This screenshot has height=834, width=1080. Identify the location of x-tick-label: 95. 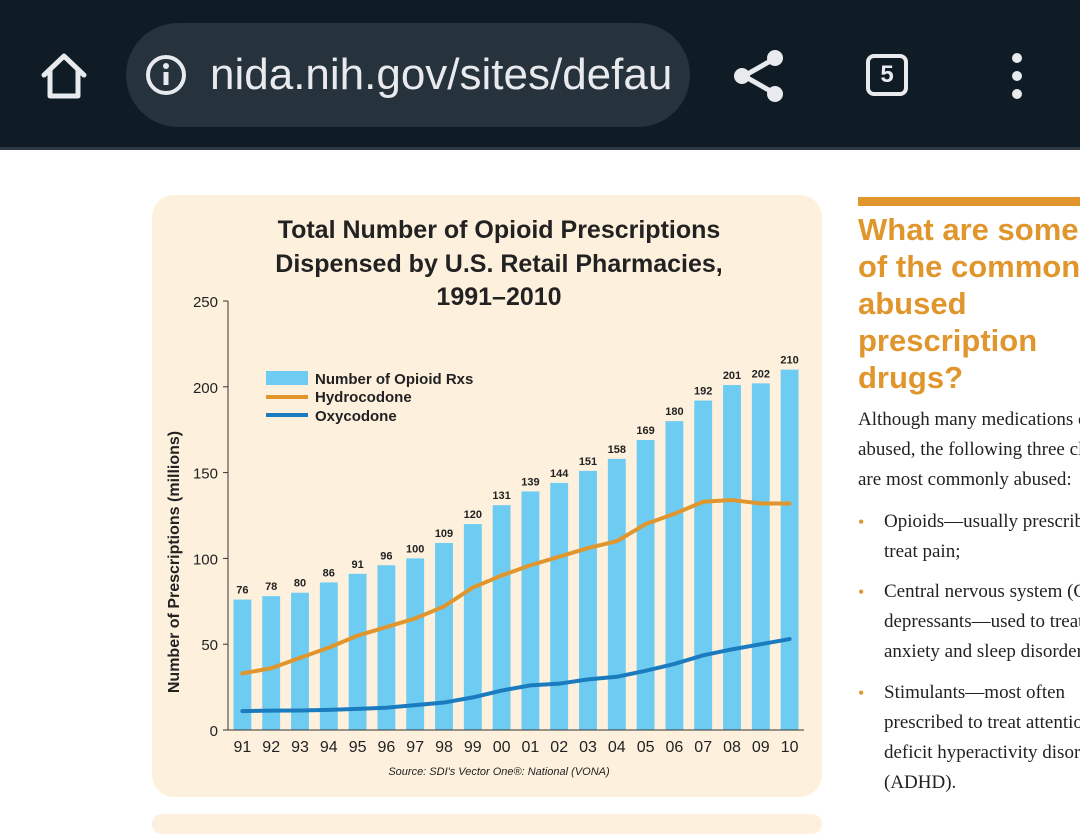
(358, 747).